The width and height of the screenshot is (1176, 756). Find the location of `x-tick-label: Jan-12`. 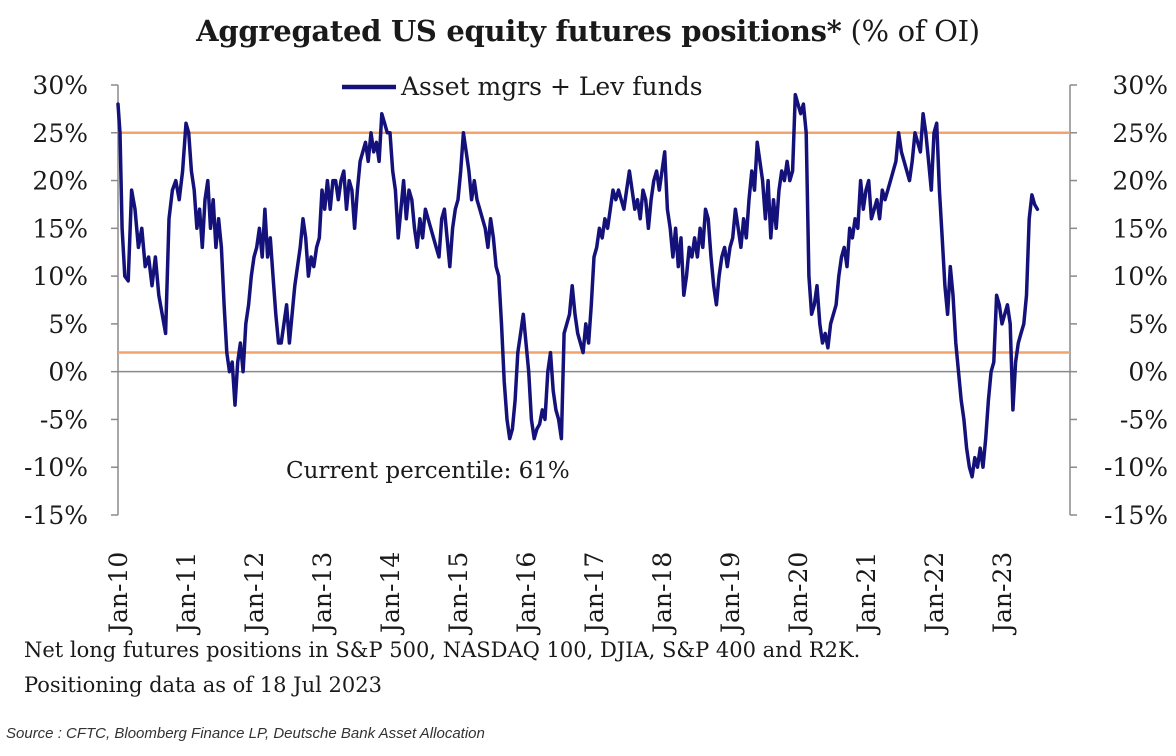

x-tick-label: Jan-12 is located at coordinates (254, 594).